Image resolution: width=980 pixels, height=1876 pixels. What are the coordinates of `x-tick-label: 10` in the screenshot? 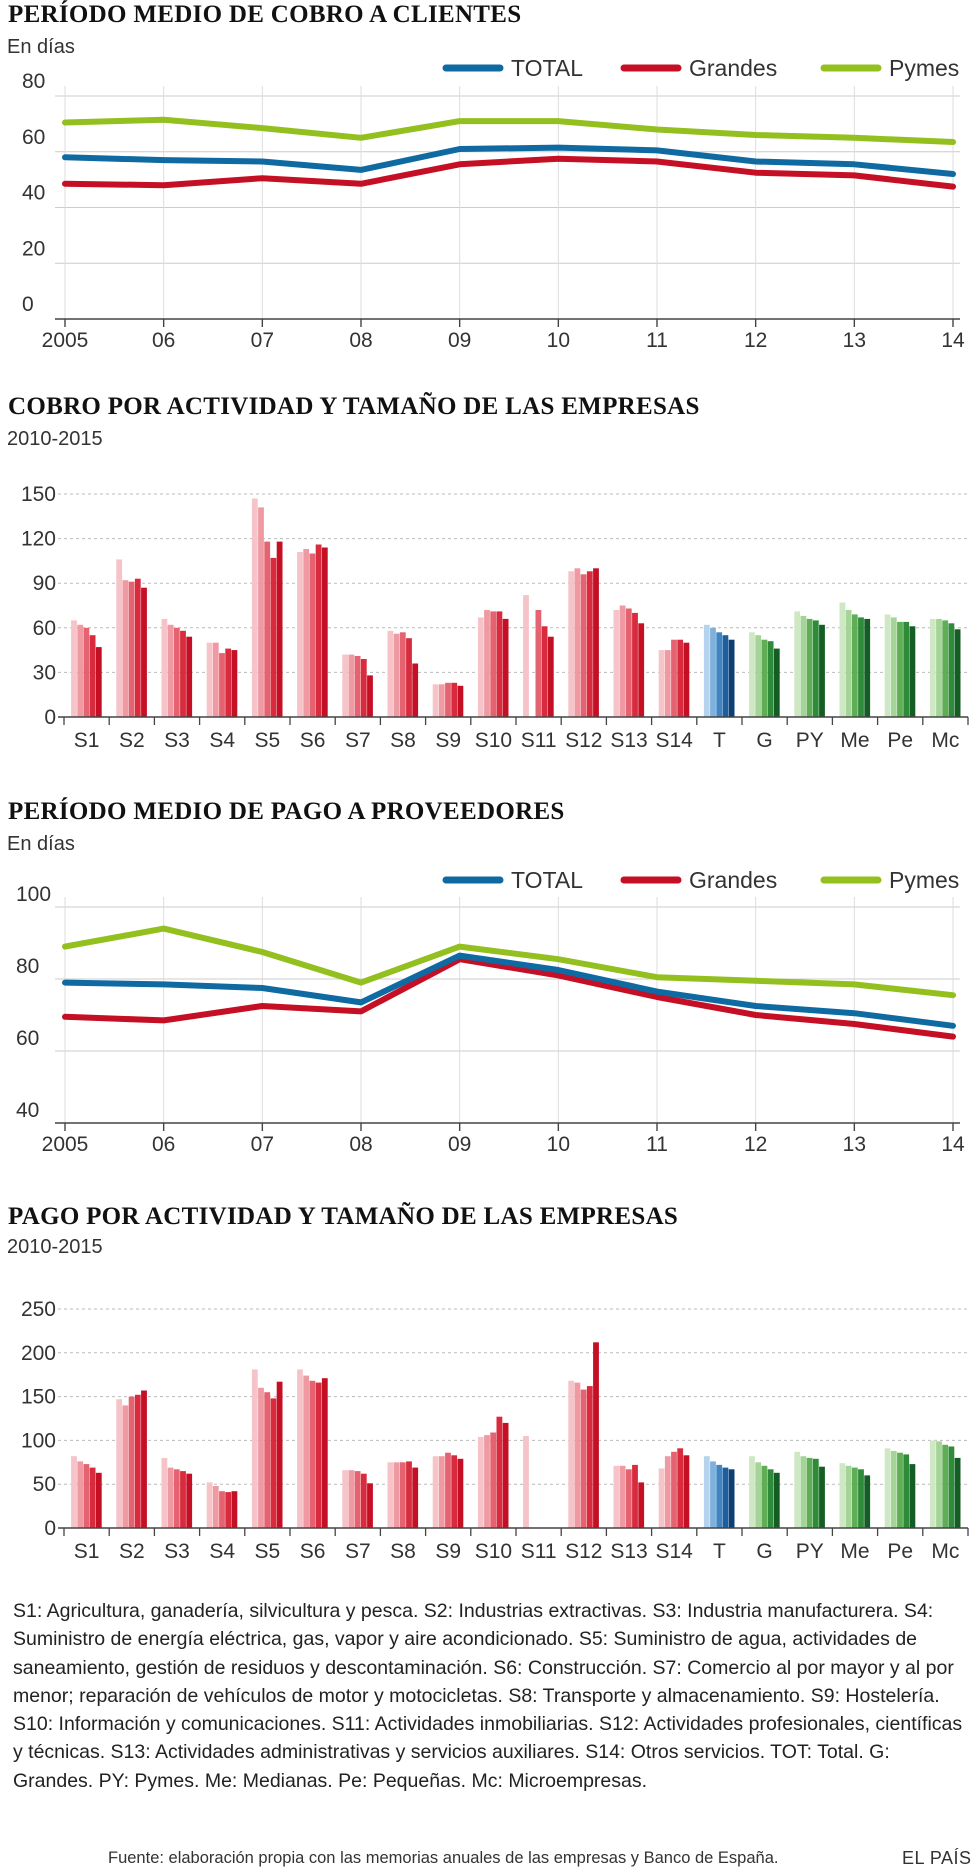 It's located at (558, 340).